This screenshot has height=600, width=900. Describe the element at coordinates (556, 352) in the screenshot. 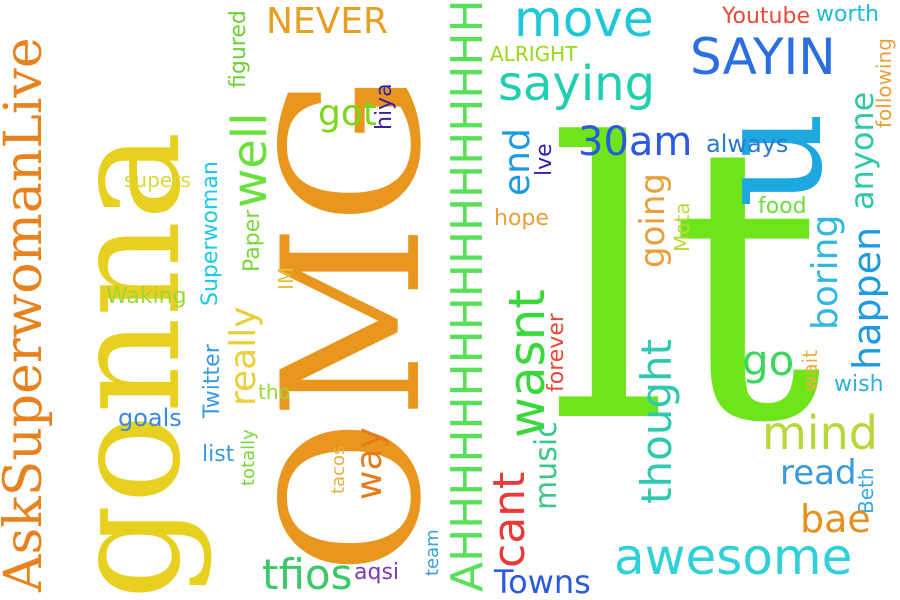

I see `word-forever: forever` at that location.